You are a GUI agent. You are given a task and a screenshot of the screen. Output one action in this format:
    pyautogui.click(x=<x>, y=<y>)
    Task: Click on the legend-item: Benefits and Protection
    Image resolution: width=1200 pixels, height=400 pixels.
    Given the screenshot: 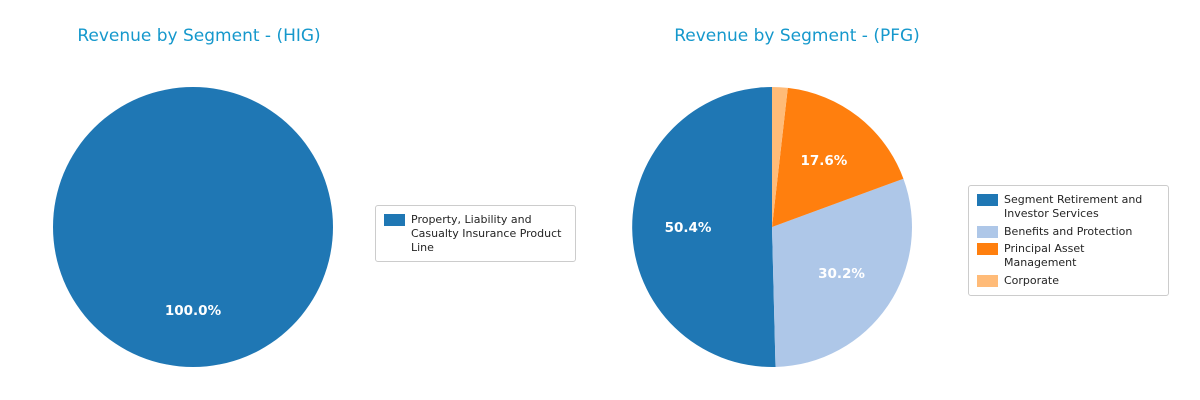 What is the action you would take?
    pyautogui.click(x=1068, y=232)
    